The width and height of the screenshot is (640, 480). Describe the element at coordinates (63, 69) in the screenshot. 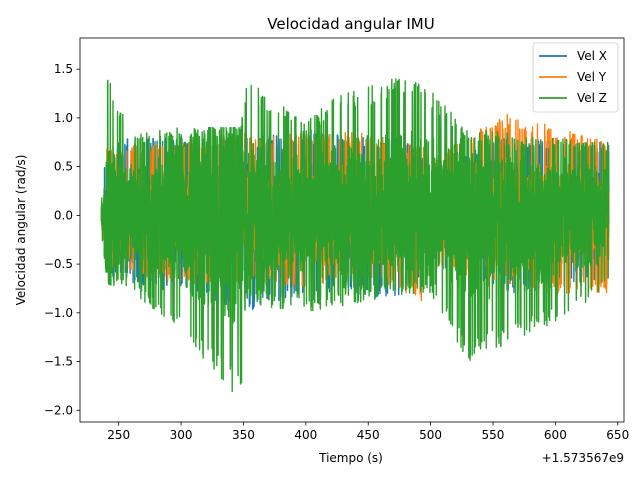

I see `y-tick-label: 1.5` at that location.